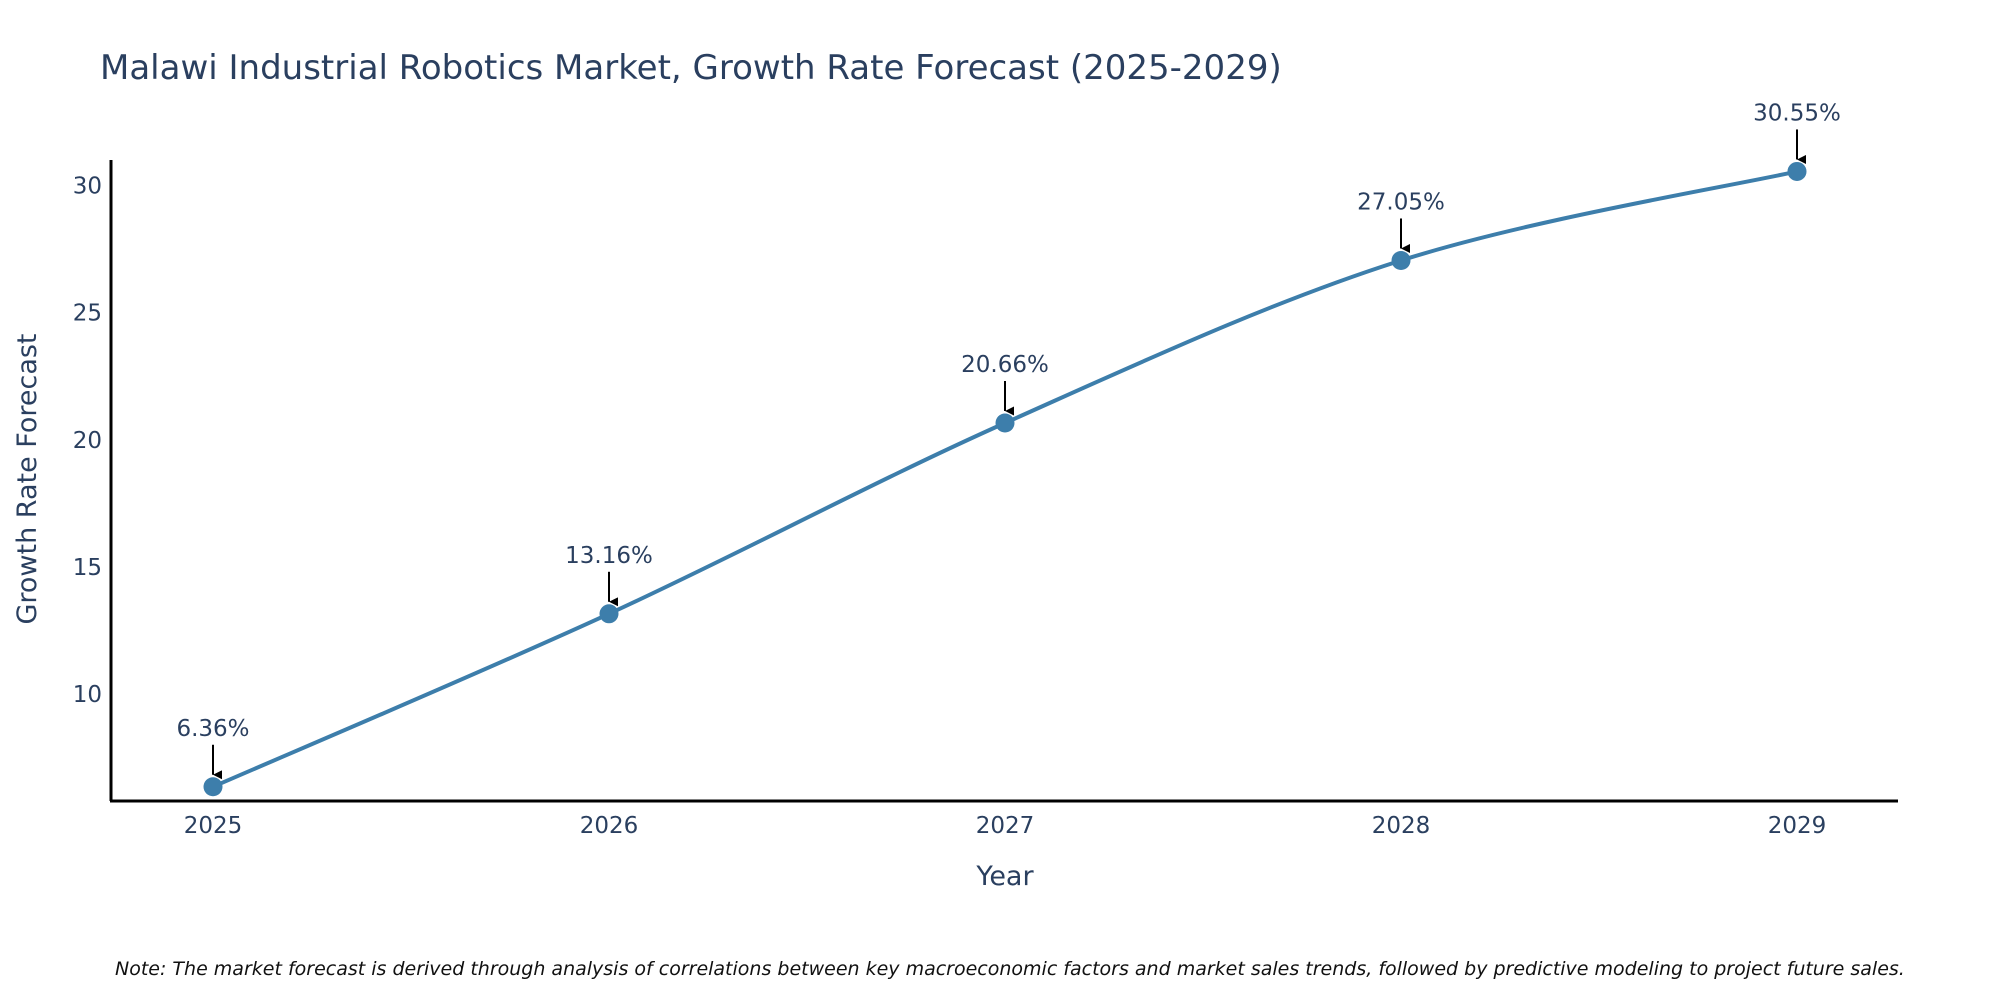  What do you see at coordinates (87, 695) in the screenshot?
I see `y-tick-label: 10` at bounding box center [87, 695].